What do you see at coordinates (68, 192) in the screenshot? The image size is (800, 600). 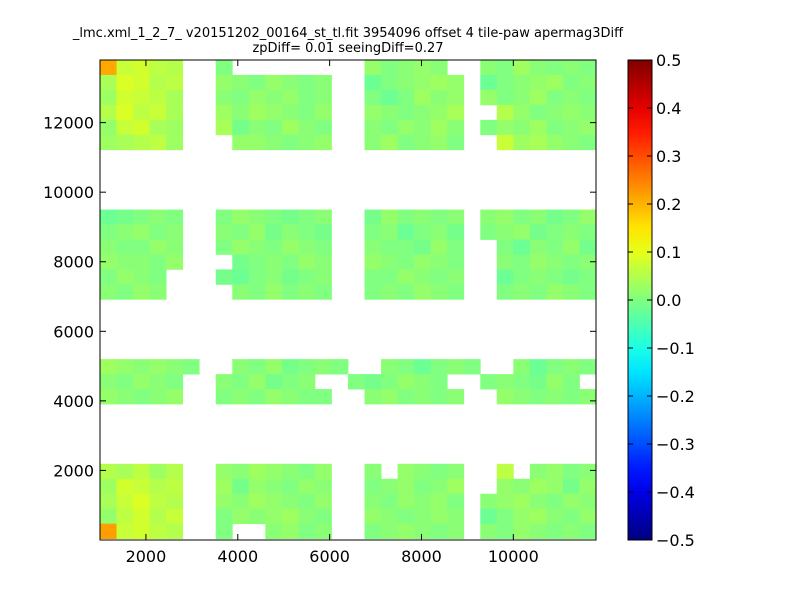 I see `y-tick-label: 10000` at bounding box center [68, 192].